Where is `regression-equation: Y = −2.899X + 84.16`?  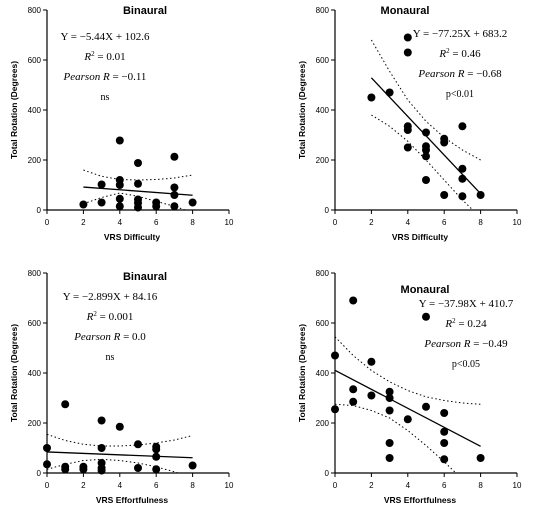
regression-equation: Y = −2.899X + 84.16 is located at coordinates (110, 297).